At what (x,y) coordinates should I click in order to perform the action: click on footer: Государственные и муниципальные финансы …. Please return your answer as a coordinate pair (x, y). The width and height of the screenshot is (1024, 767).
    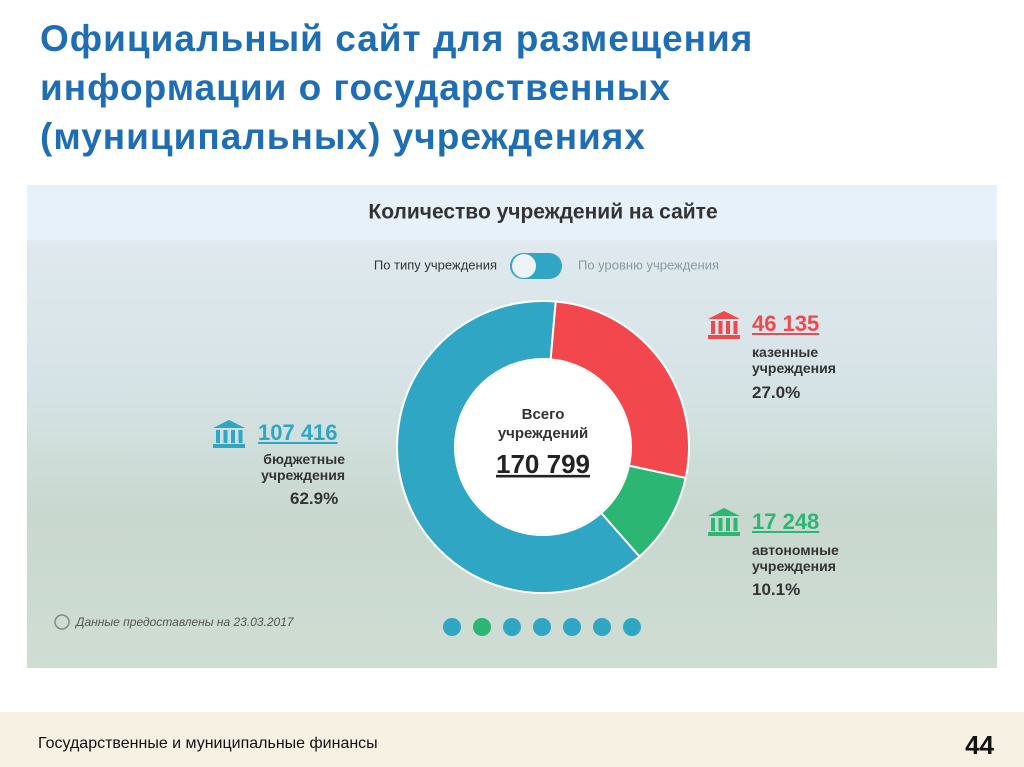
    Looking at the image, I should click on (512, 739).